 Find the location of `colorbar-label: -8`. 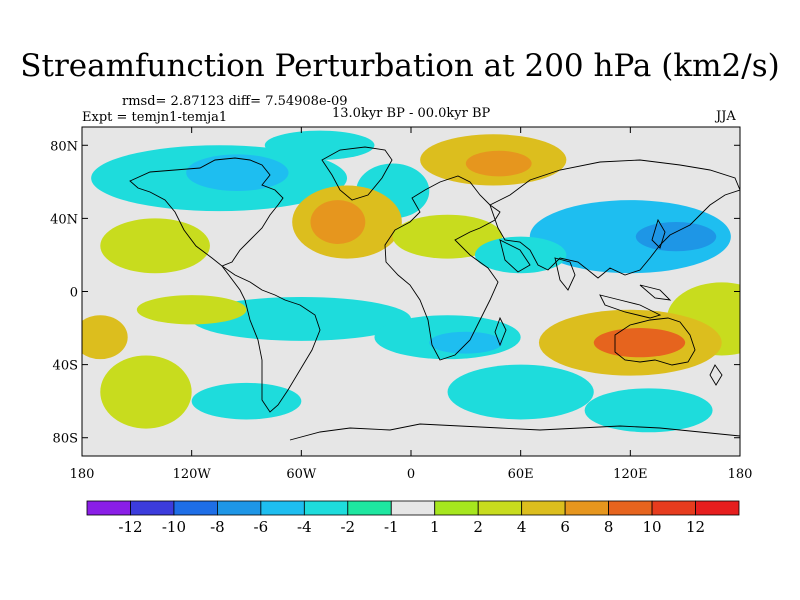

colorbar-label: -8 is located at coordinates (217, 527).